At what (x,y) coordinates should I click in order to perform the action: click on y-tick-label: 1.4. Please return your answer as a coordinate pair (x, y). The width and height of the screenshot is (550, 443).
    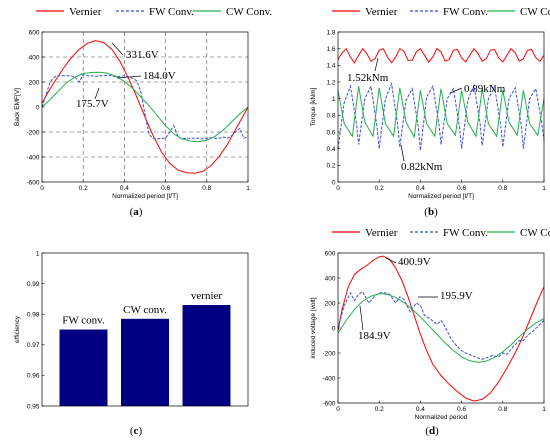
    Looking at the image, I should click on (330, 66).